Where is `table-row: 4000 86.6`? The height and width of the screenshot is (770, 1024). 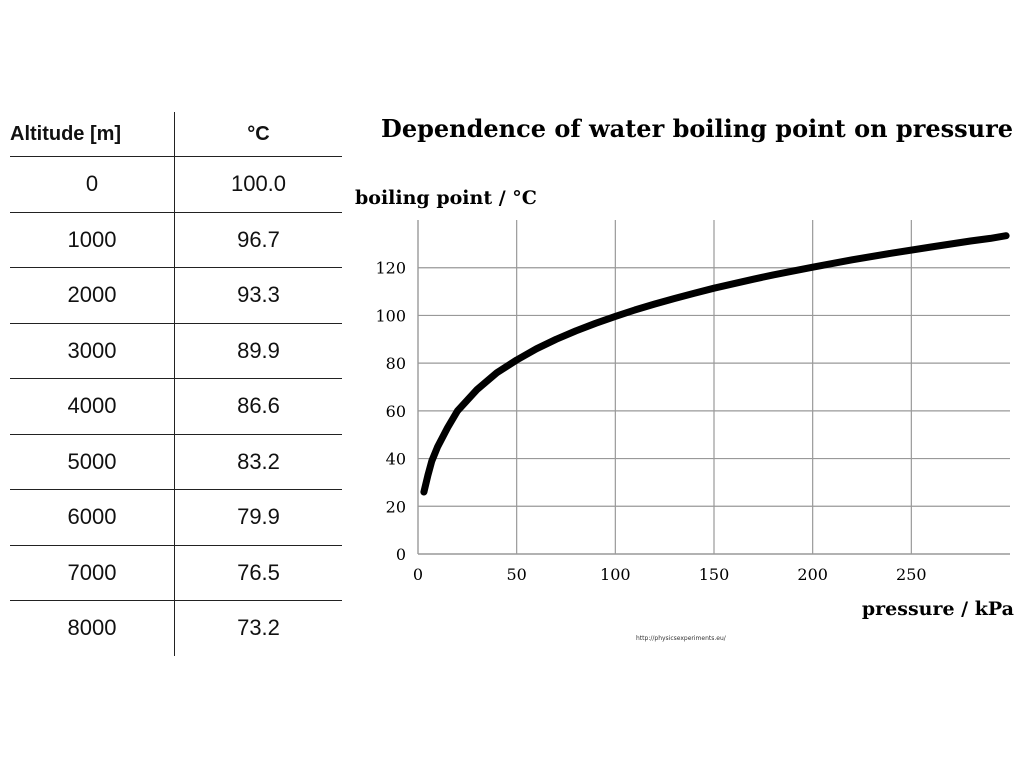 table-row: 4000 86.6 is located at coordinates (176, 406).